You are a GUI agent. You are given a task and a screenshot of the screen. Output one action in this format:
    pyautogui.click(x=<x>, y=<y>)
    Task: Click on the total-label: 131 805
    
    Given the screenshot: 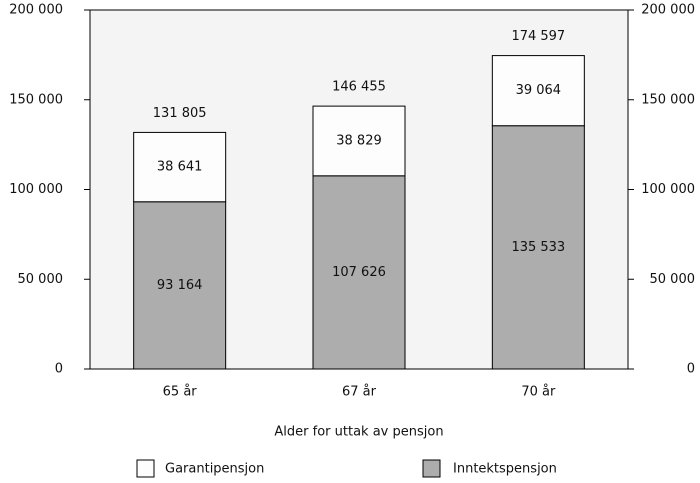 What is the action you would take?
    pyautogui.click(x=180, y=113)
    